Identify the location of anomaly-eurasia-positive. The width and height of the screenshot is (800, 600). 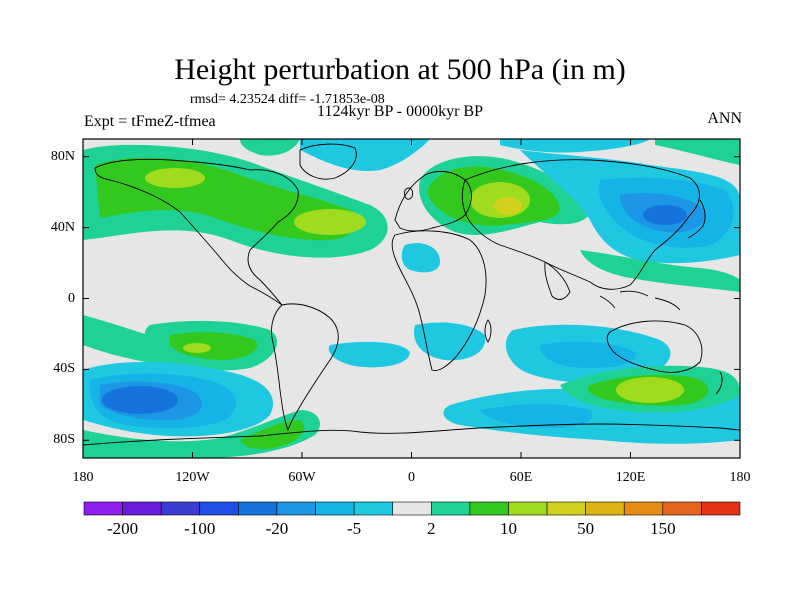
(505, 195).